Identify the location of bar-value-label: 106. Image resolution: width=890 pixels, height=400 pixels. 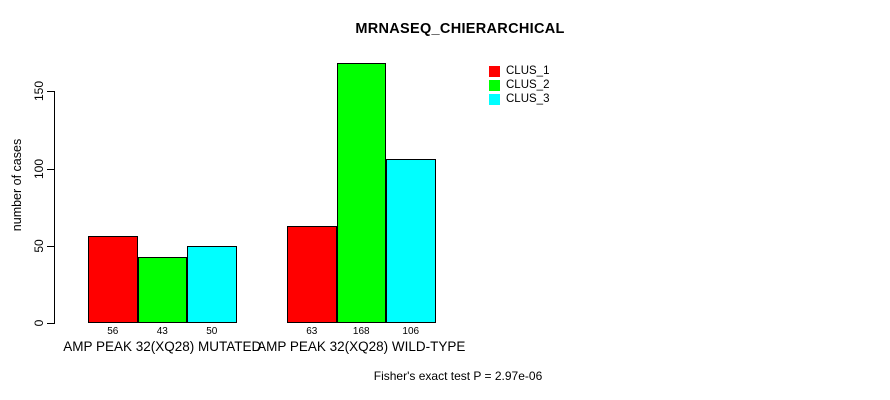
(411, 331).